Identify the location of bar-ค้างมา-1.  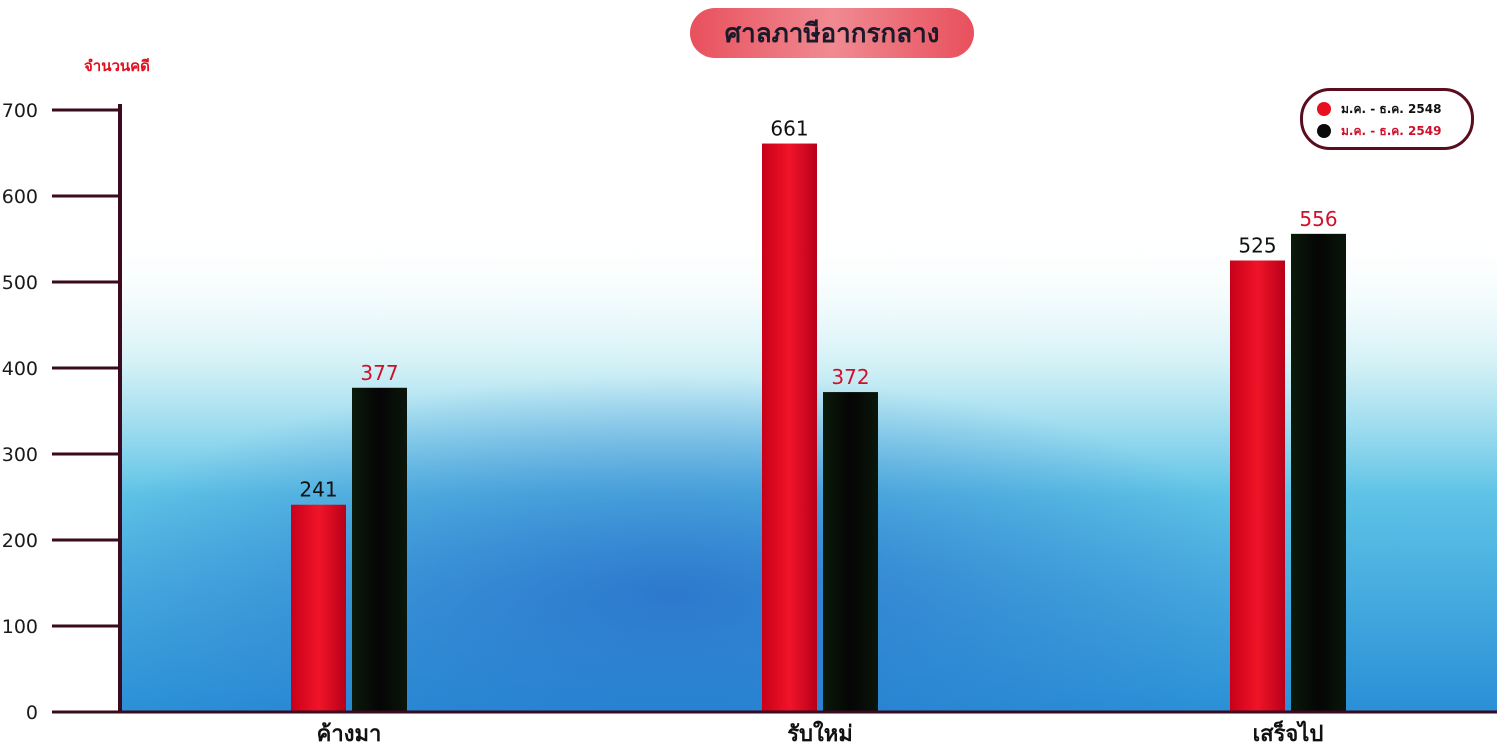
(379, 549).